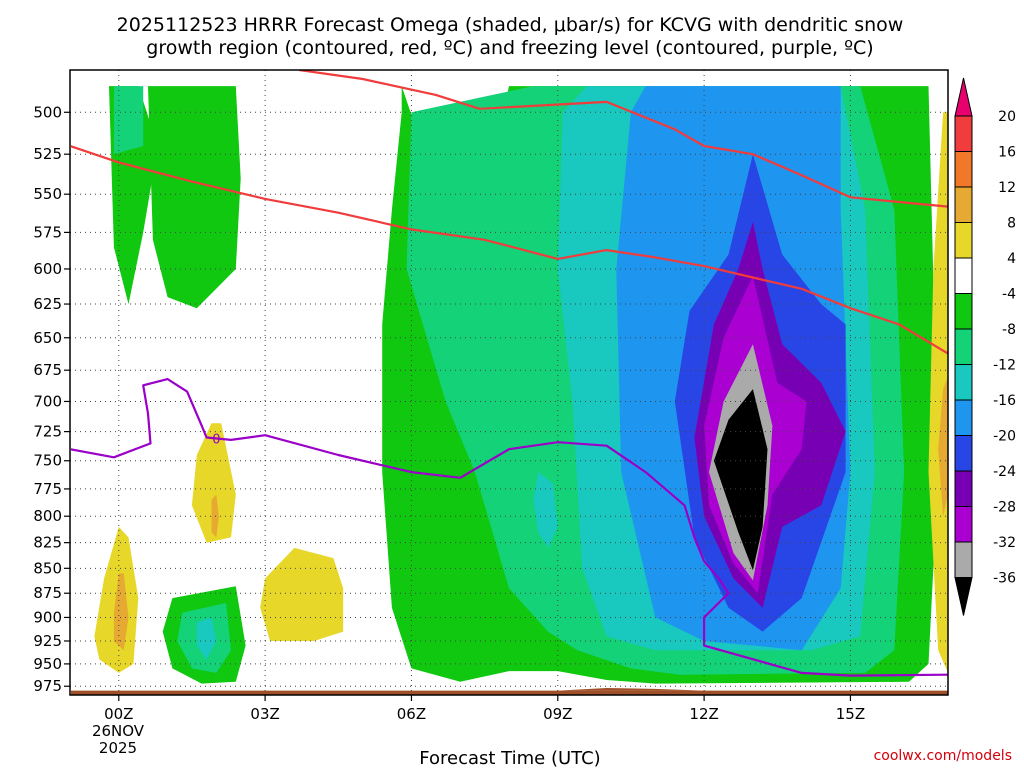 The height and width of the screenshot is (768, 1024). I want to click on colorbar-label-13: -36, so click(1004, 579).